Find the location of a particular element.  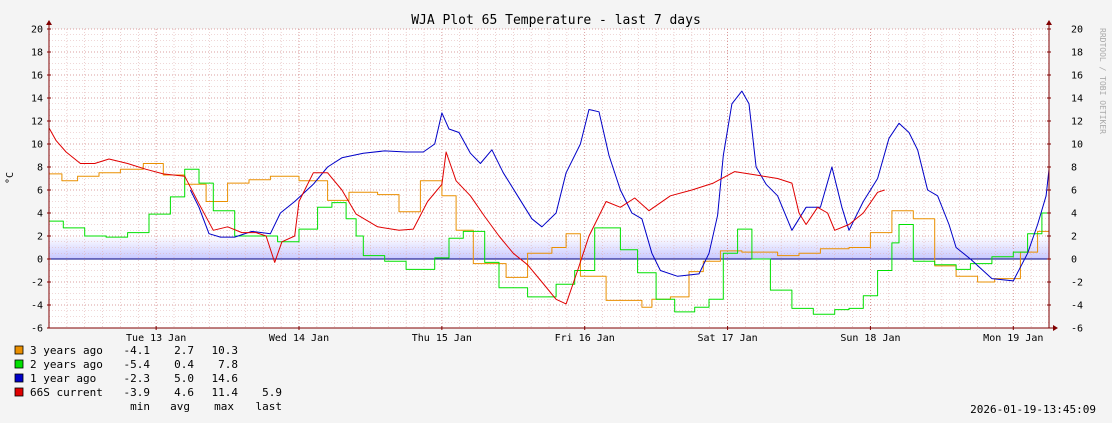

y-tick-label-right: 14 is located at coordinates (1077, 99).